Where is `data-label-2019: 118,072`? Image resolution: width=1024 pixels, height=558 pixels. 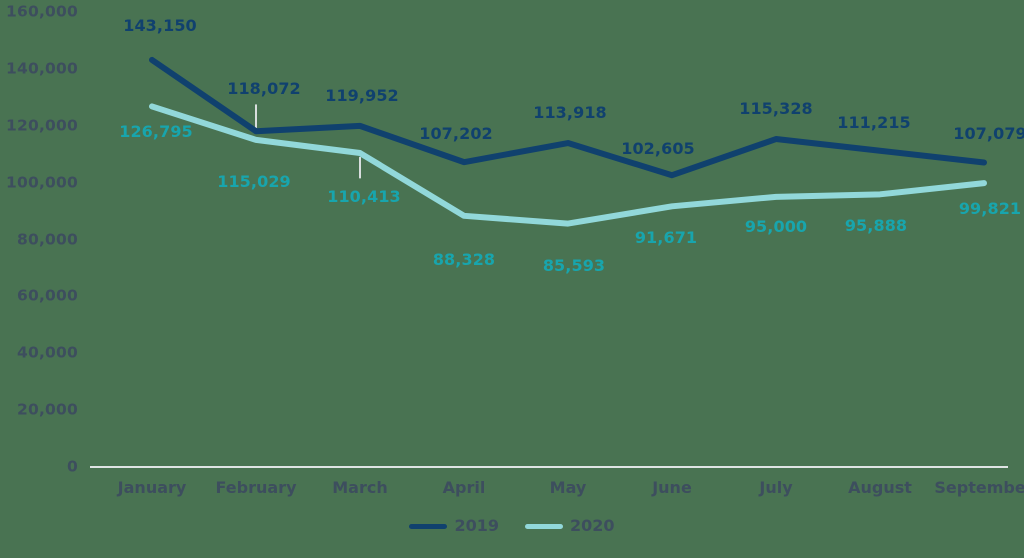
data-label-2019: 118,072 is located at coordinates (264, 89).